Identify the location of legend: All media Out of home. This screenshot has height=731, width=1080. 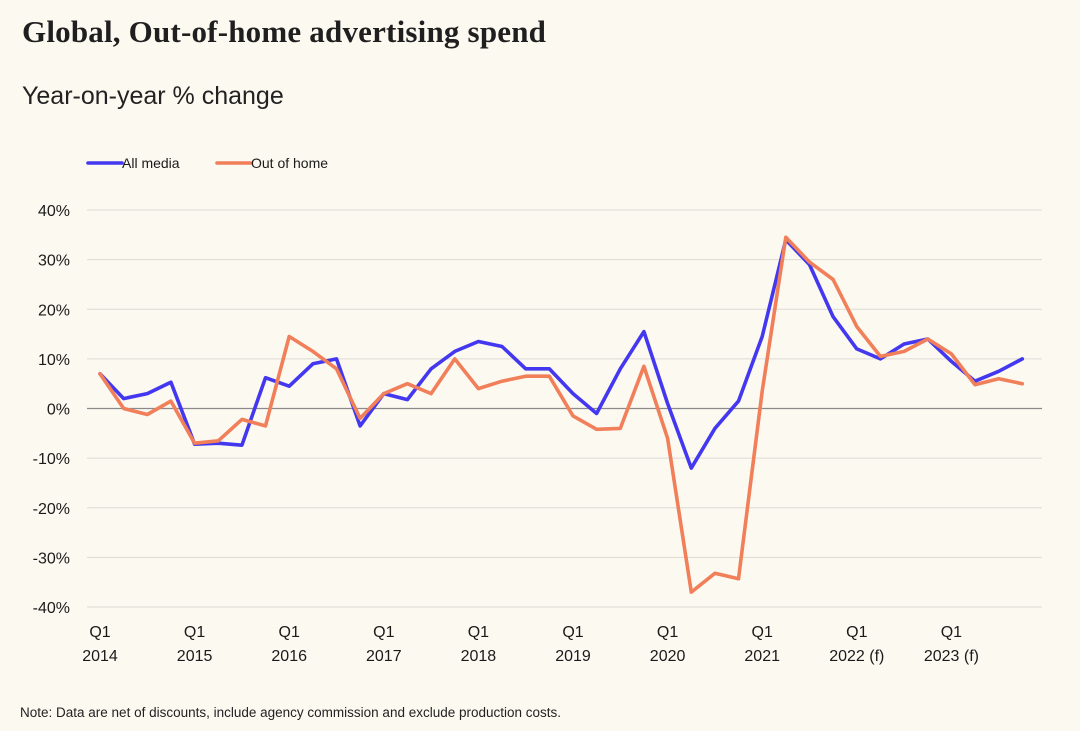
(207, 163).